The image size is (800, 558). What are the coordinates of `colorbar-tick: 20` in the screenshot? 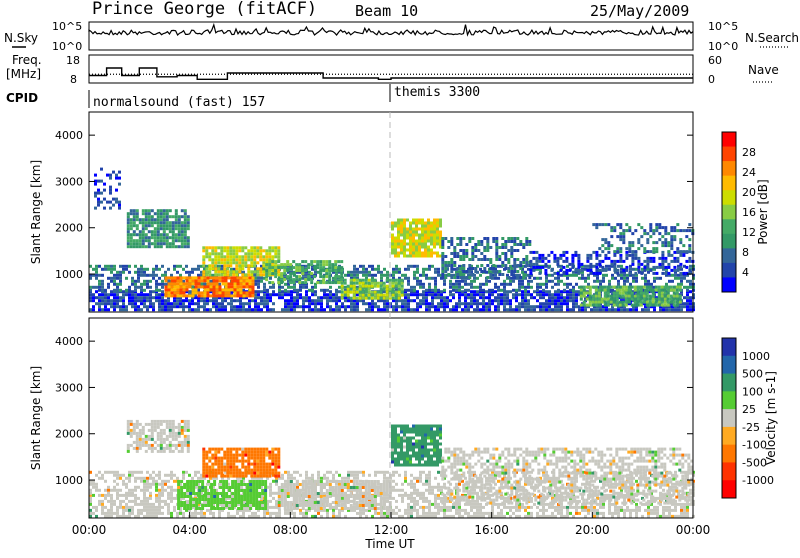 It's located at (749, 192).